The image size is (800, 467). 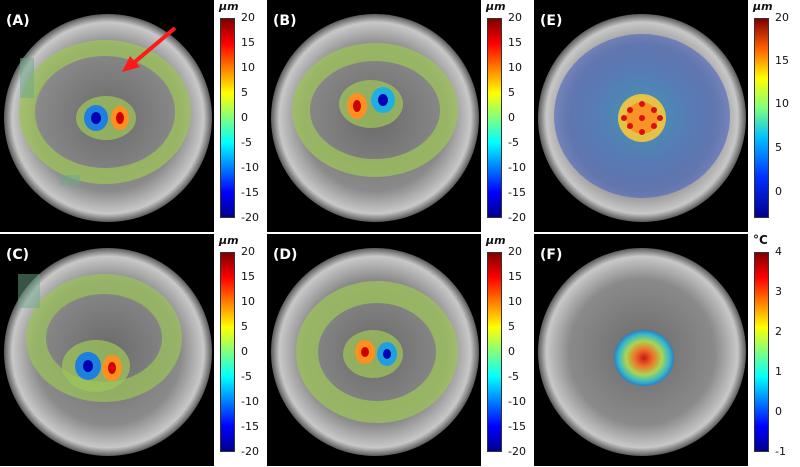 What do you see at coordinates (285, 21) in the screenshot?
I see `panel-label: (B)` at bounding box center [285, 21].